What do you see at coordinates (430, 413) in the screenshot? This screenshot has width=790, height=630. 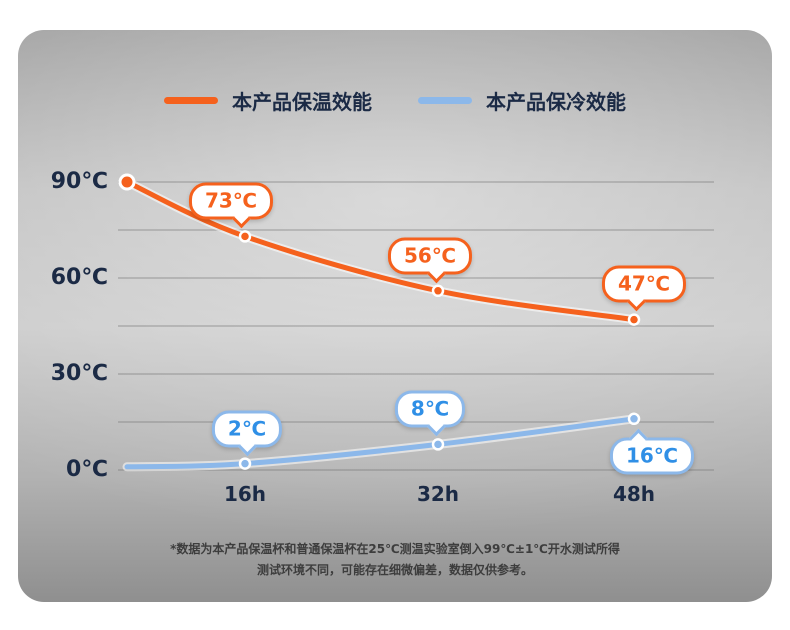 I see `data-label-bubble: 8℃` at bounding box center [430, 413].